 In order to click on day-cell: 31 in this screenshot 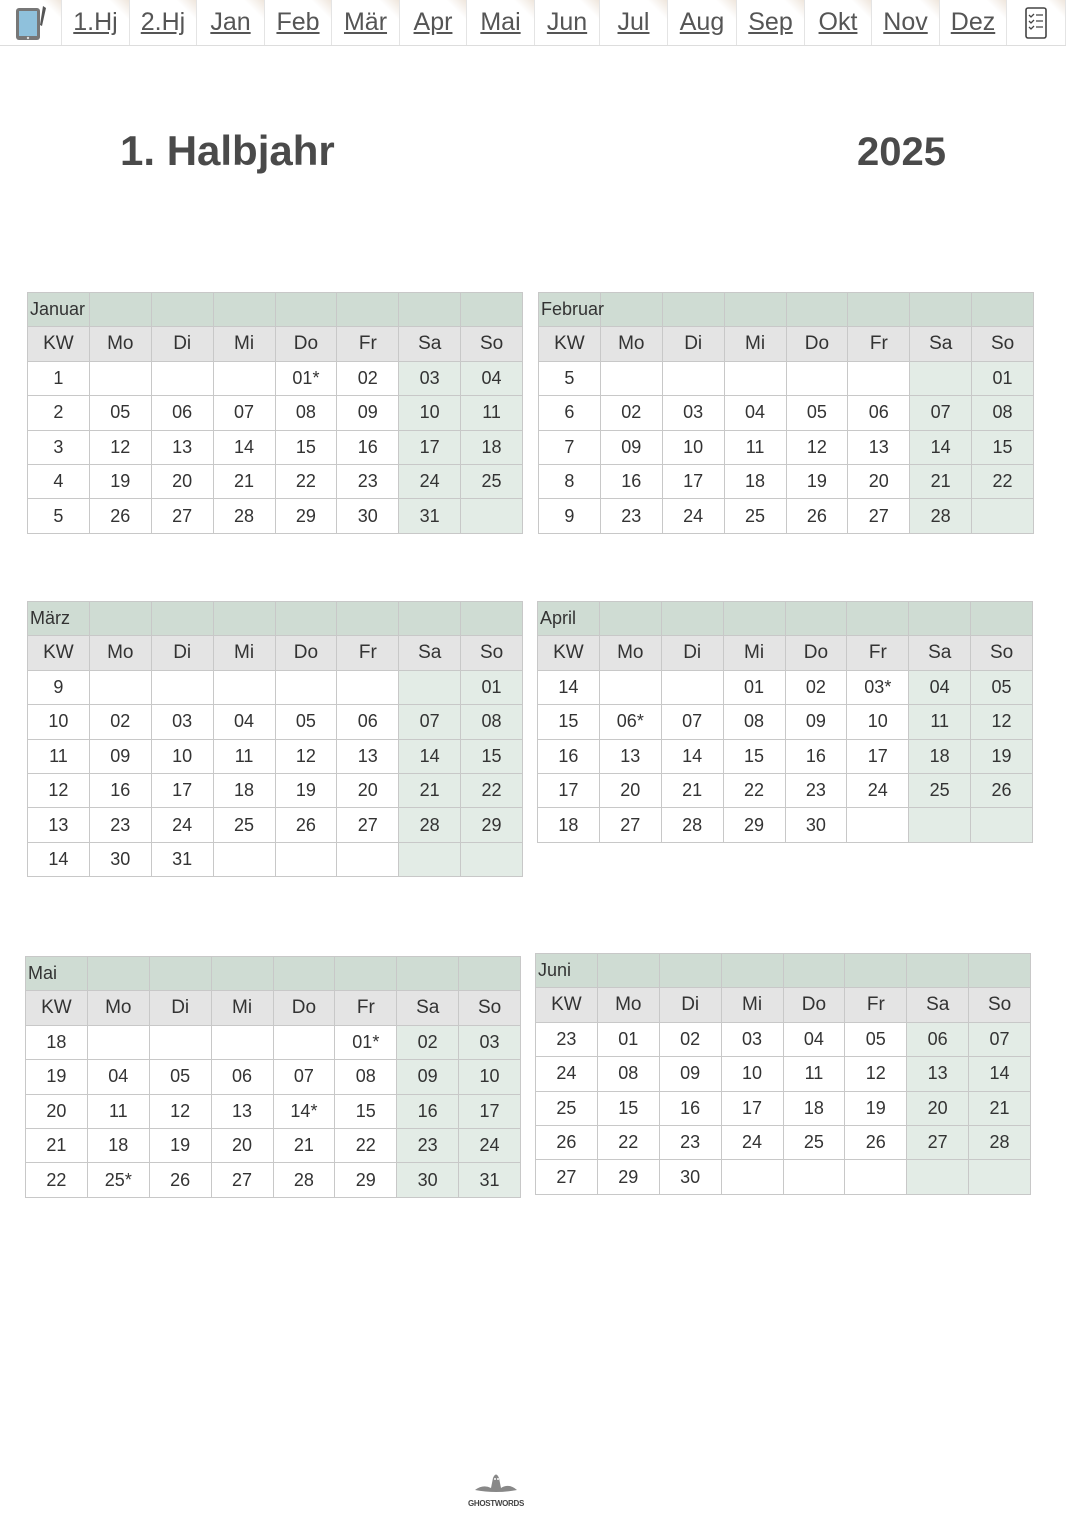, I will do `click(430, 516)`.